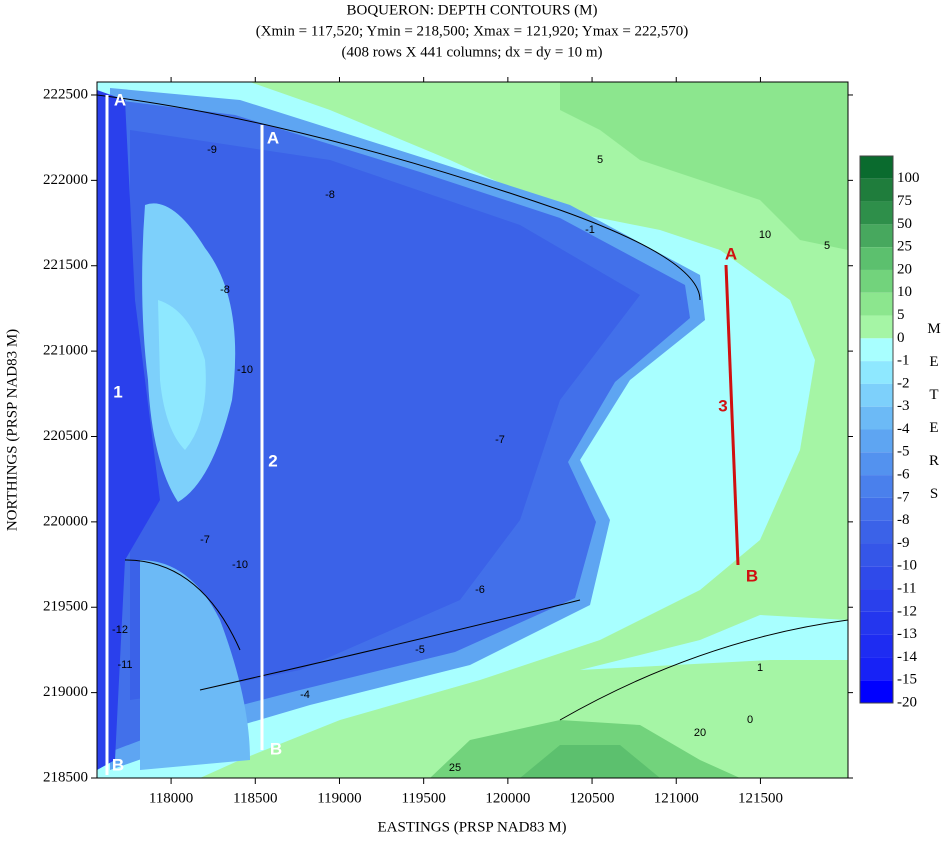  I want to click on colorbar-label: -12, so click(907, 611).